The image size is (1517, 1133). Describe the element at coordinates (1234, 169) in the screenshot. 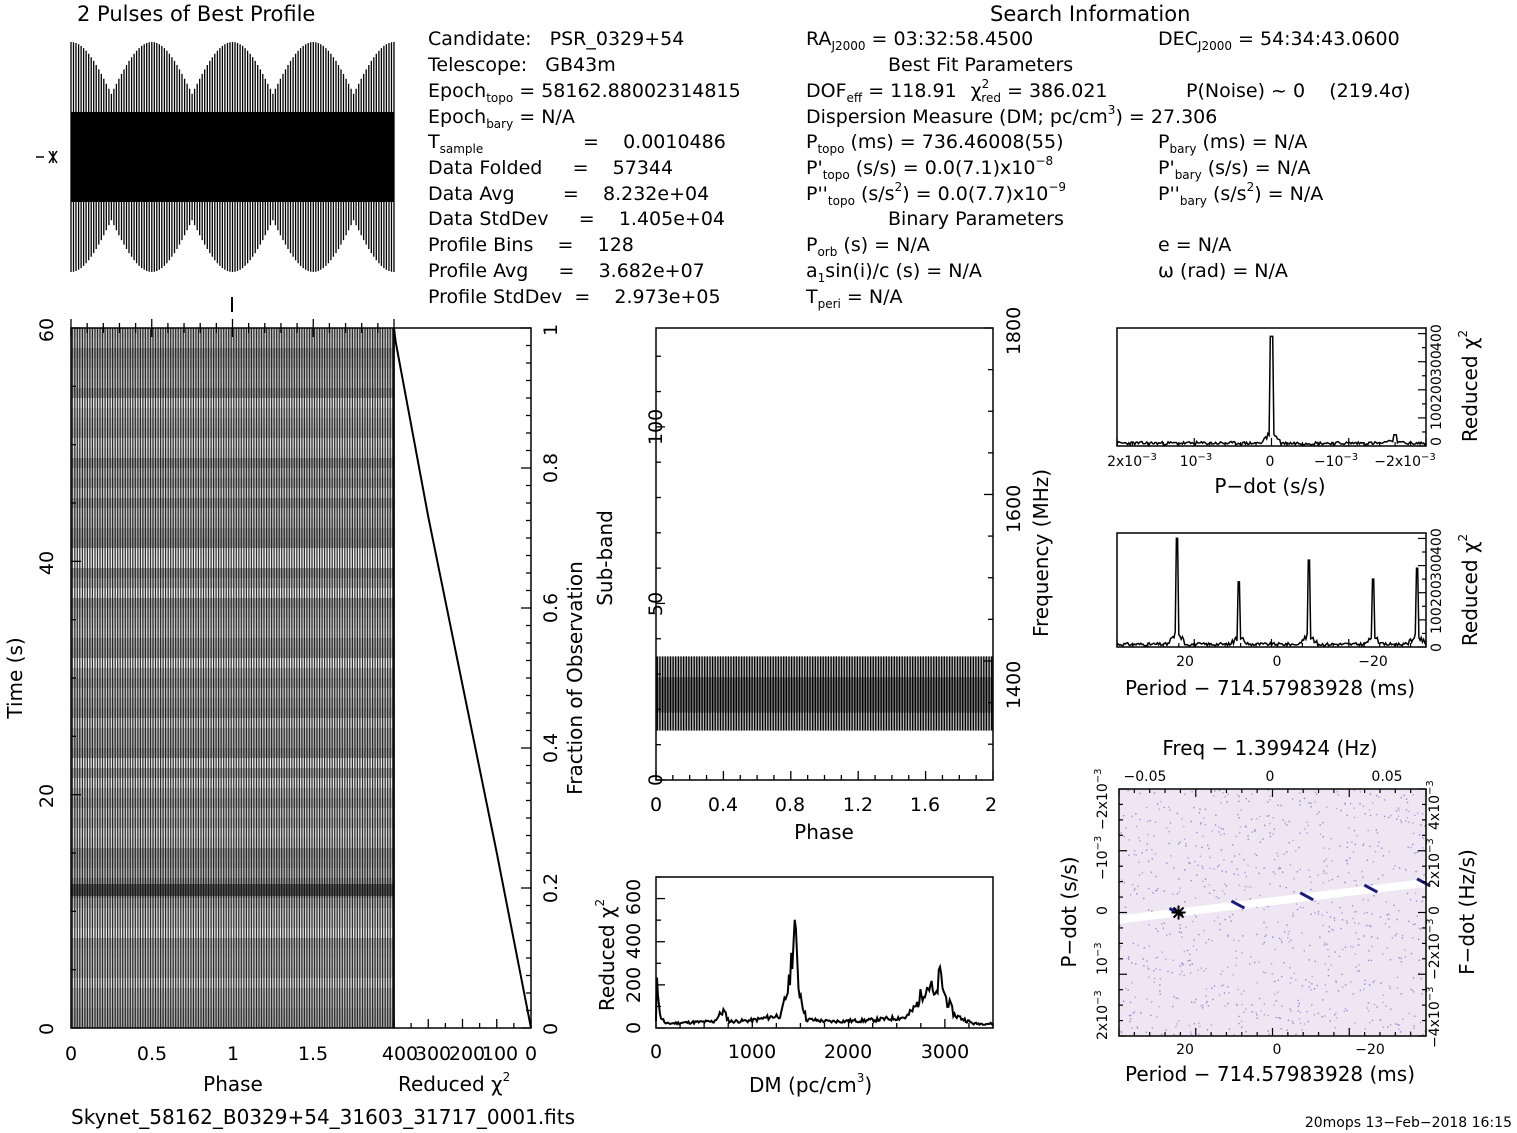

I see `pd-bary: P'bary (s/s) = N/A` at that location.